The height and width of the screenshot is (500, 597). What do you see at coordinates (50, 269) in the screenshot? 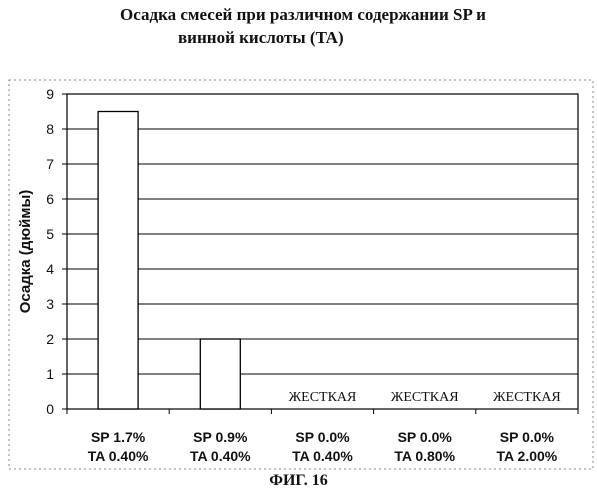
I see `y-tick-label: 4` at bounding box center [50, 269].